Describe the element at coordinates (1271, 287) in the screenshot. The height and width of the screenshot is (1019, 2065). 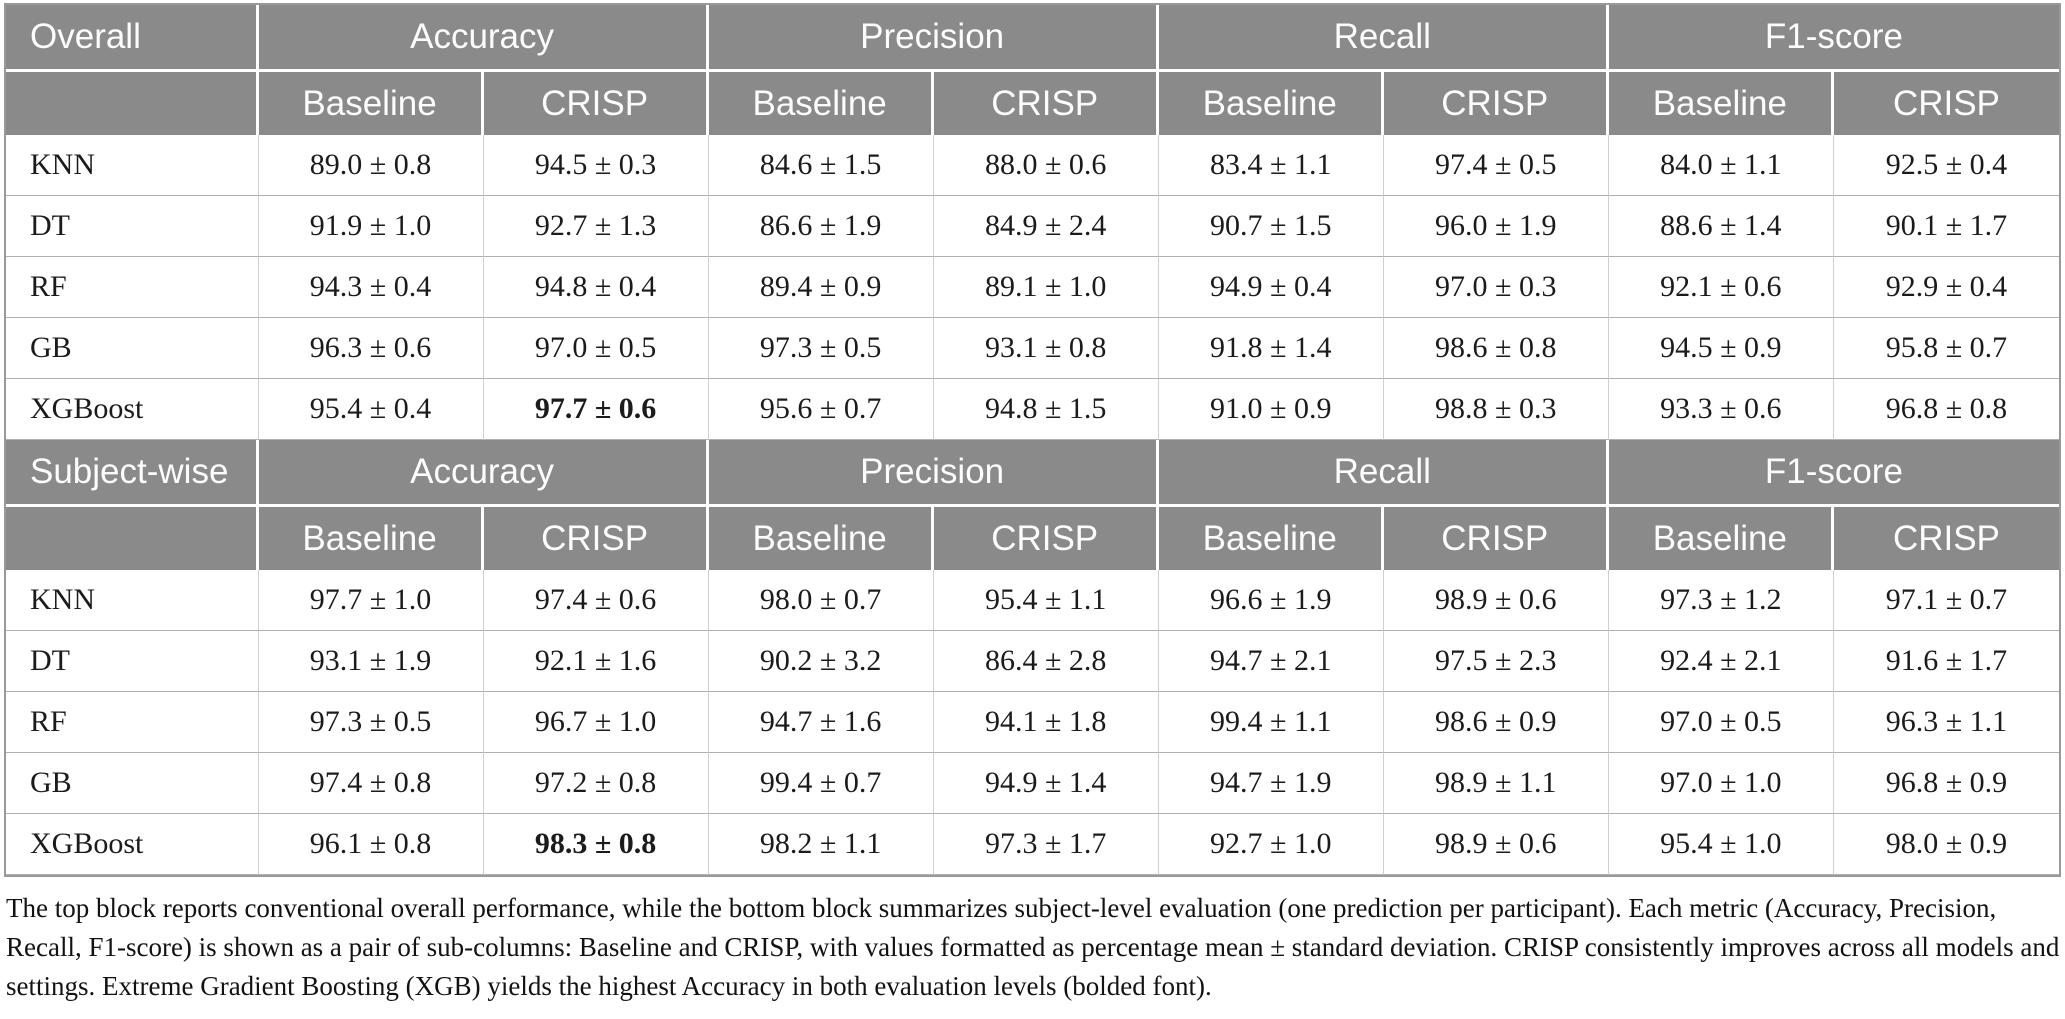
I see `value-cell: 94.9 ± 0.4` at that location.